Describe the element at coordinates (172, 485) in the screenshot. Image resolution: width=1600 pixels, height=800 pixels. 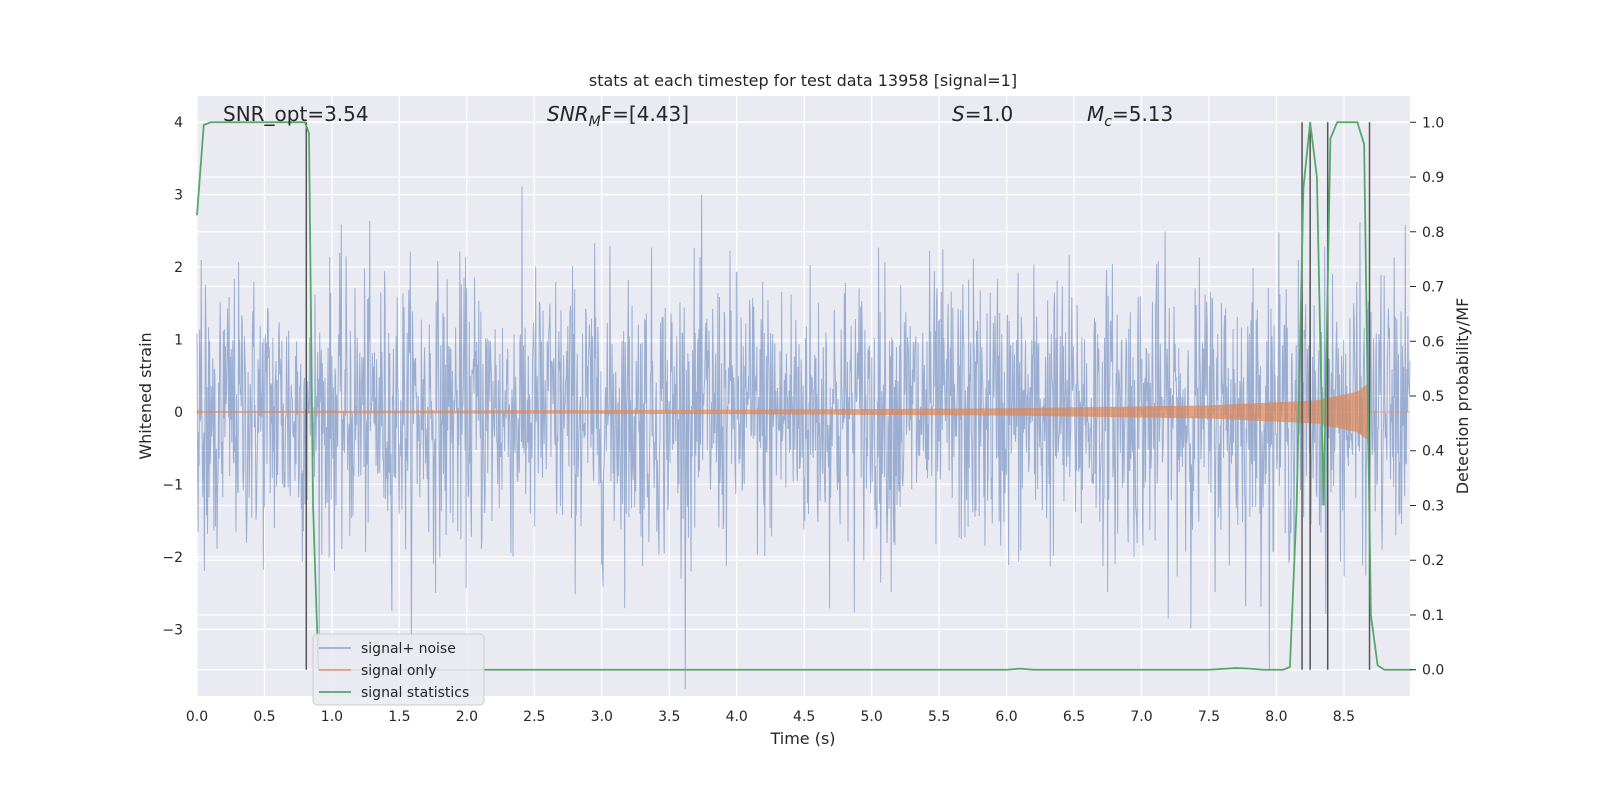
I see `y-tick-label: −1` at that location.